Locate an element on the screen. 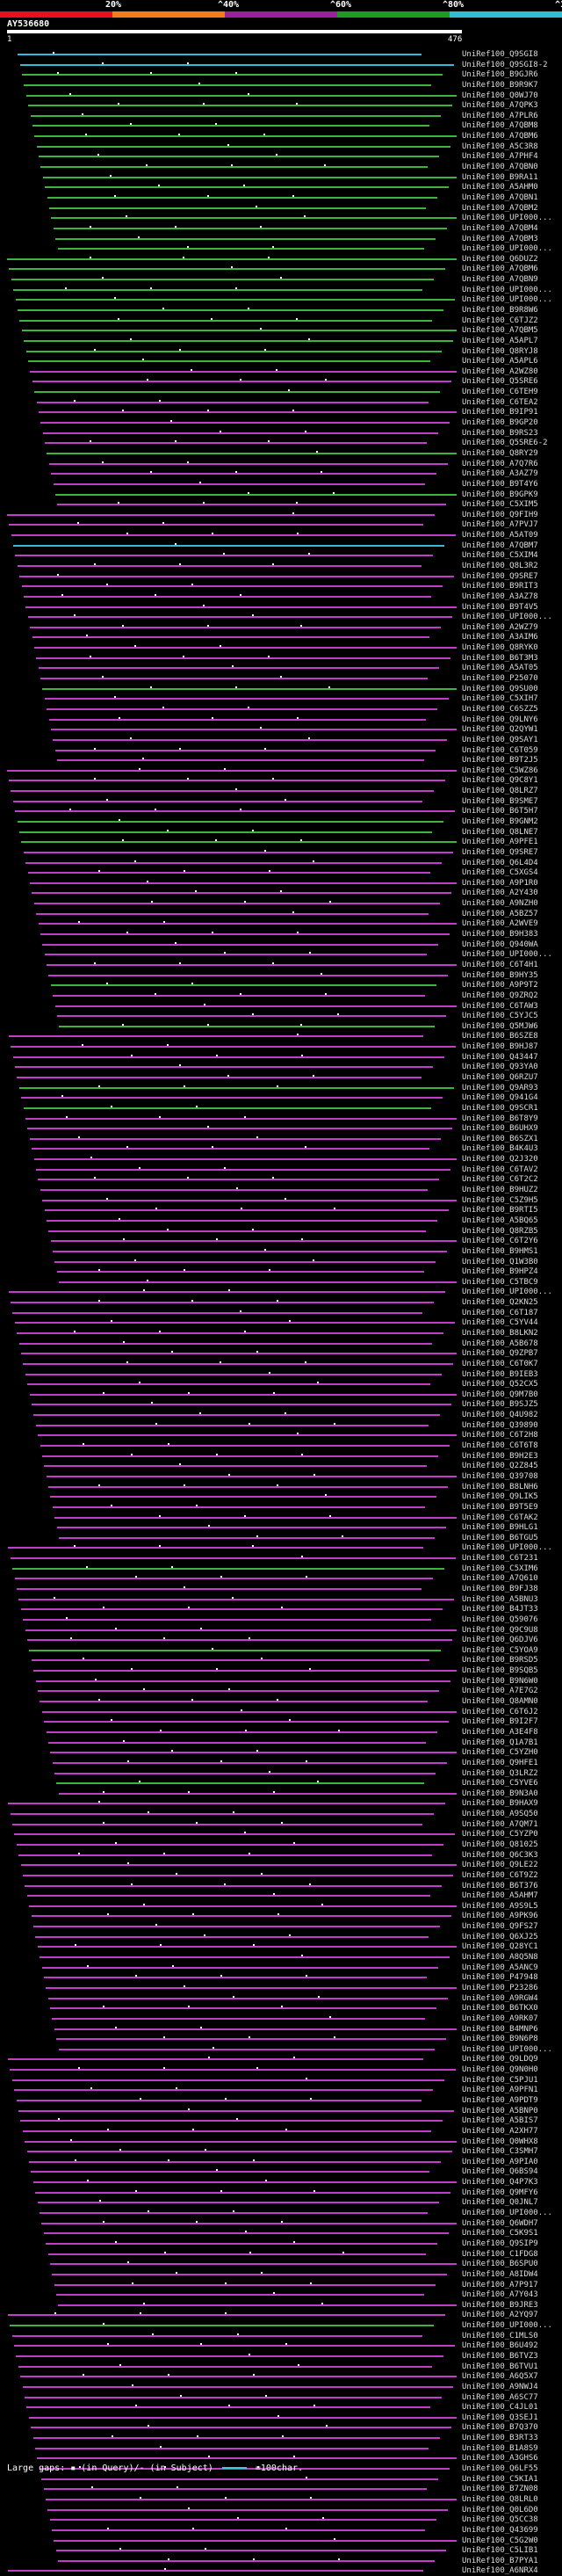 The width and height of the screenshot is (562, 2576). hit-accession: UniRef100_B7Q370 is located at coordinates (500, 2428).